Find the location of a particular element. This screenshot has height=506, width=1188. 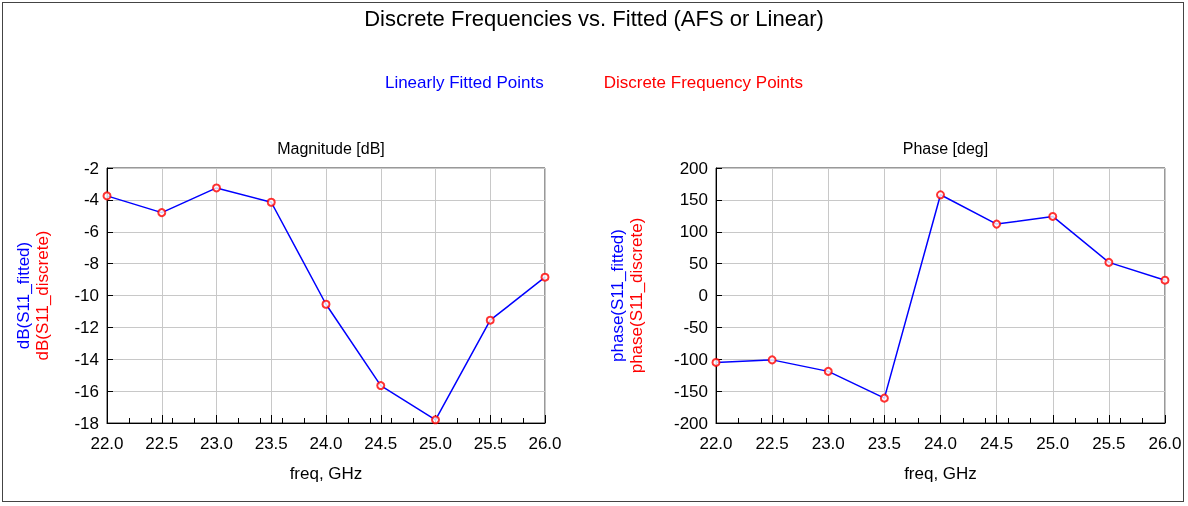

y-tick-label: -50 is located at coordinates (695, 327).